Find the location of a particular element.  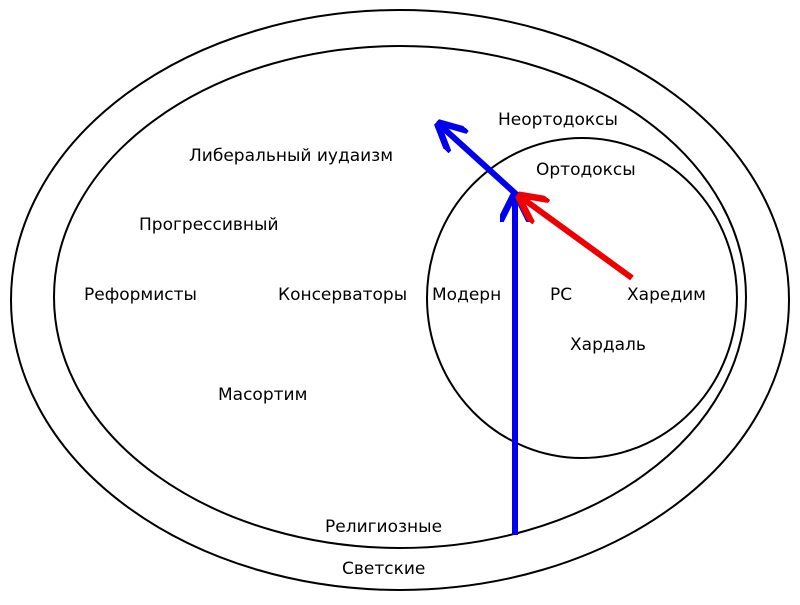

label-liberal: Либеральный иудаизм is located at coordinates (291, 156).